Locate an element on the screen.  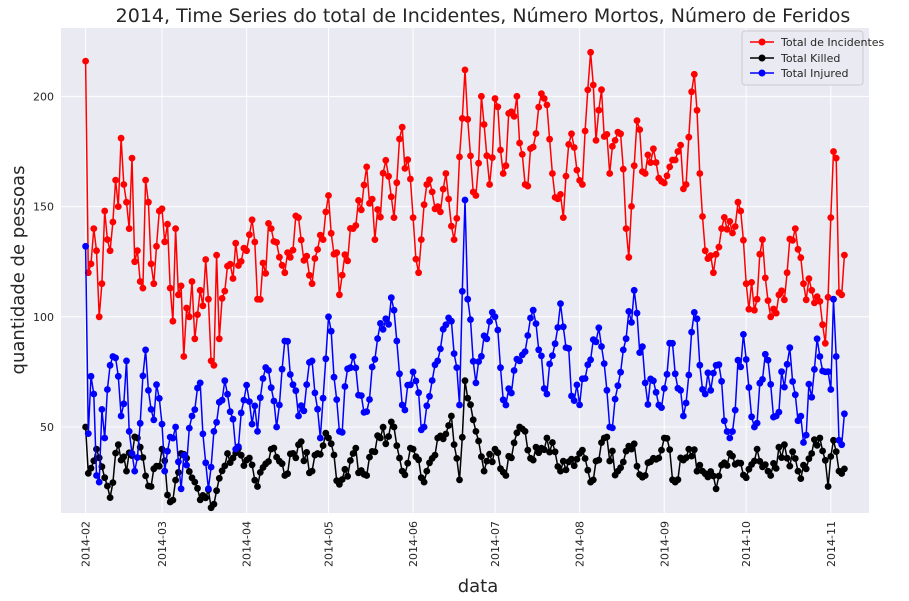
legend-entry-incidents: Total de Incidentes is located at coordinates (817, 42).